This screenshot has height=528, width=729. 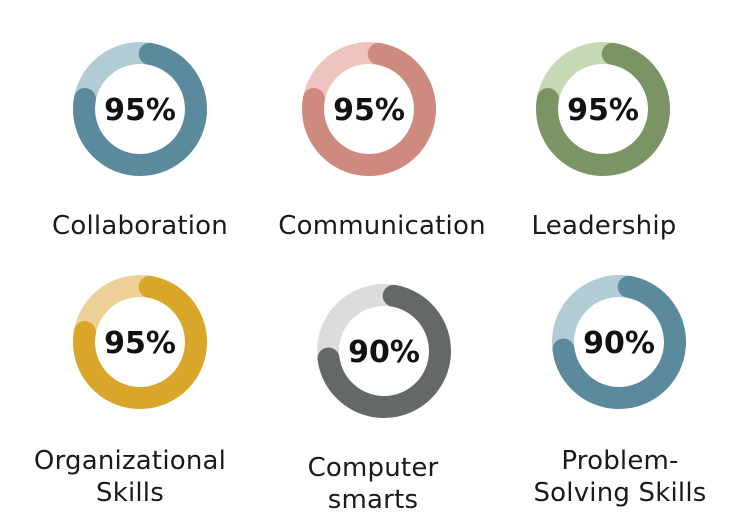 I want to click on skill-label-organizational-skills: Organizational Skills, so click(x=130, y=477).